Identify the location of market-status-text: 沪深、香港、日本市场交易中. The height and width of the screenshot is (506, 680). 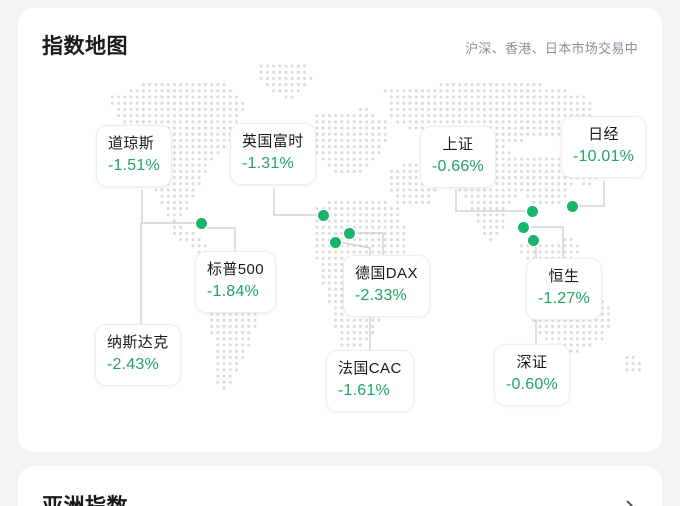
(551, 48).